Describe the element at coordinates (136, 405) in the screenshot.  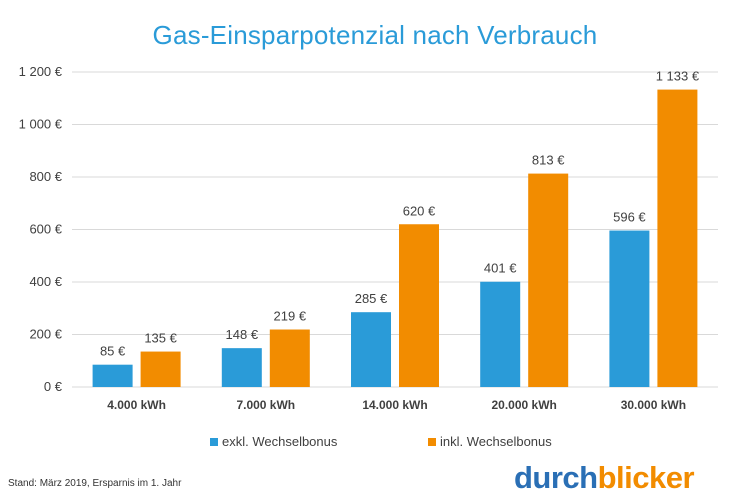
I see `x-tick-label: 4.000 kWh` at that location.